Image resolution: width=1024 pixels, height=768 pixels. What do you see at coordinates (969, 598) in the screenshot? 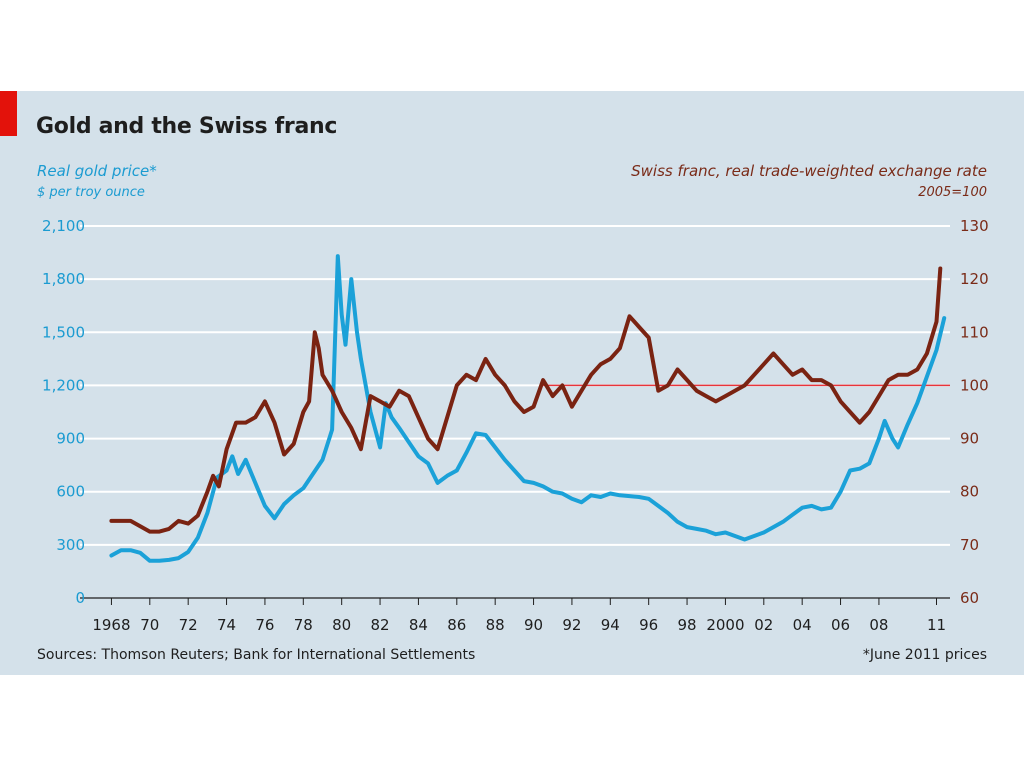
I see `right-tick-label: 60` at bounding box center [969, 598].